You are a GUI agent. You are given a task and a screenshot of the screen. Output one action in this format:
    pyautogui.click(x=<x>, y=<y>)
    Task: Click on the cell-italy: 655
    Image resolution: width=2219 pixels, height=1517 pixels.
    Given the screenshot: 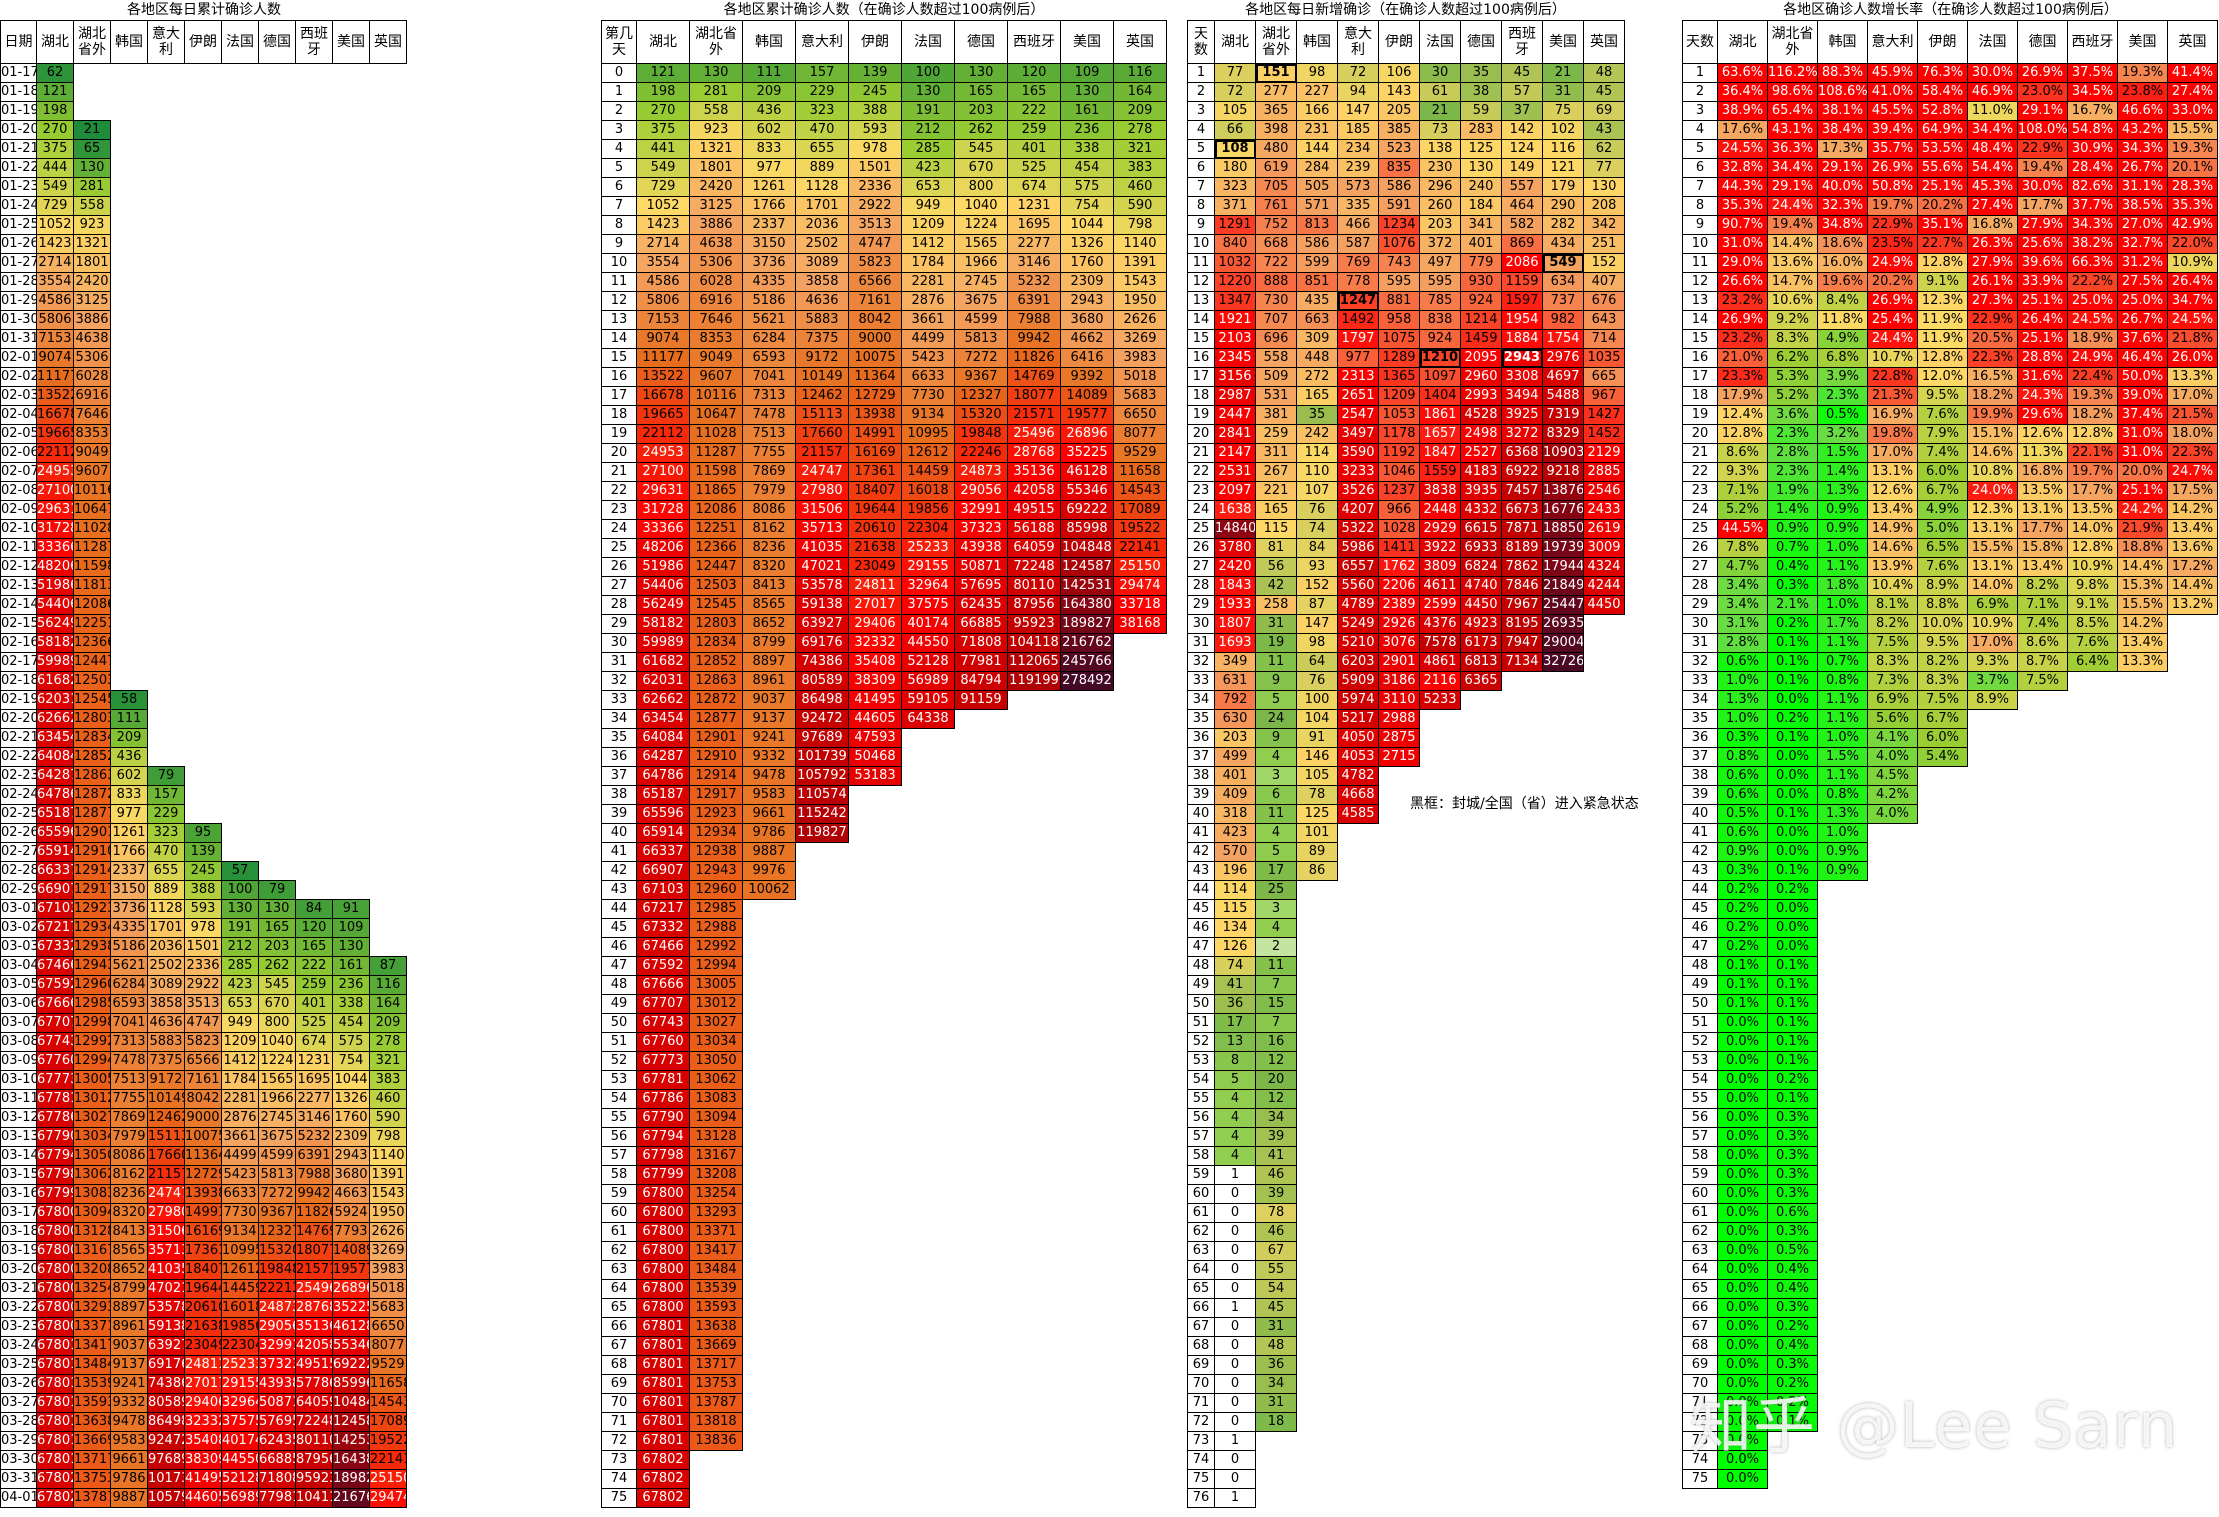 What is the action you would take?
    pyautogui.click(x=822, y=149)
    